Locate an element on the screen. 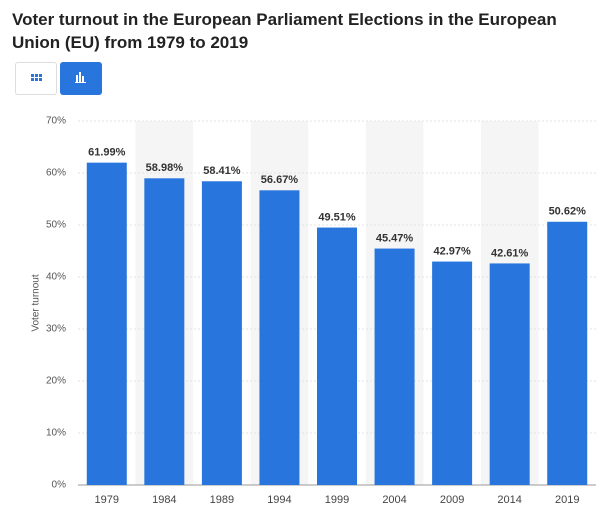  chart-icon is located at coordinates (80, 77).